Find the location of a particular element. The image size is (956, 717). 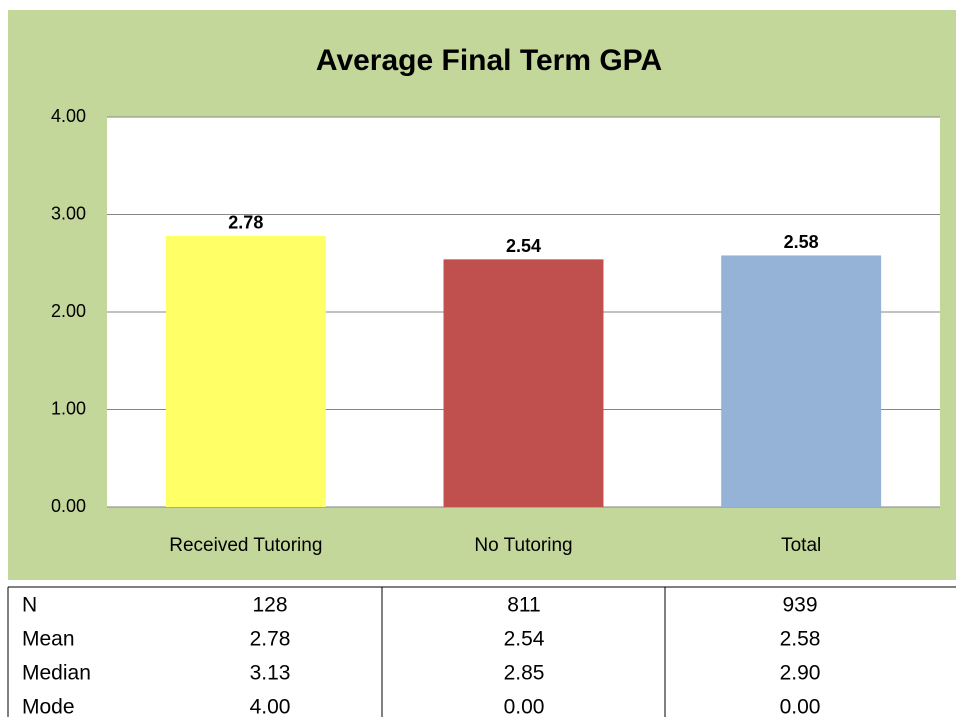

x-tick-label: No Tutoring is located at coordinates (523, 545).